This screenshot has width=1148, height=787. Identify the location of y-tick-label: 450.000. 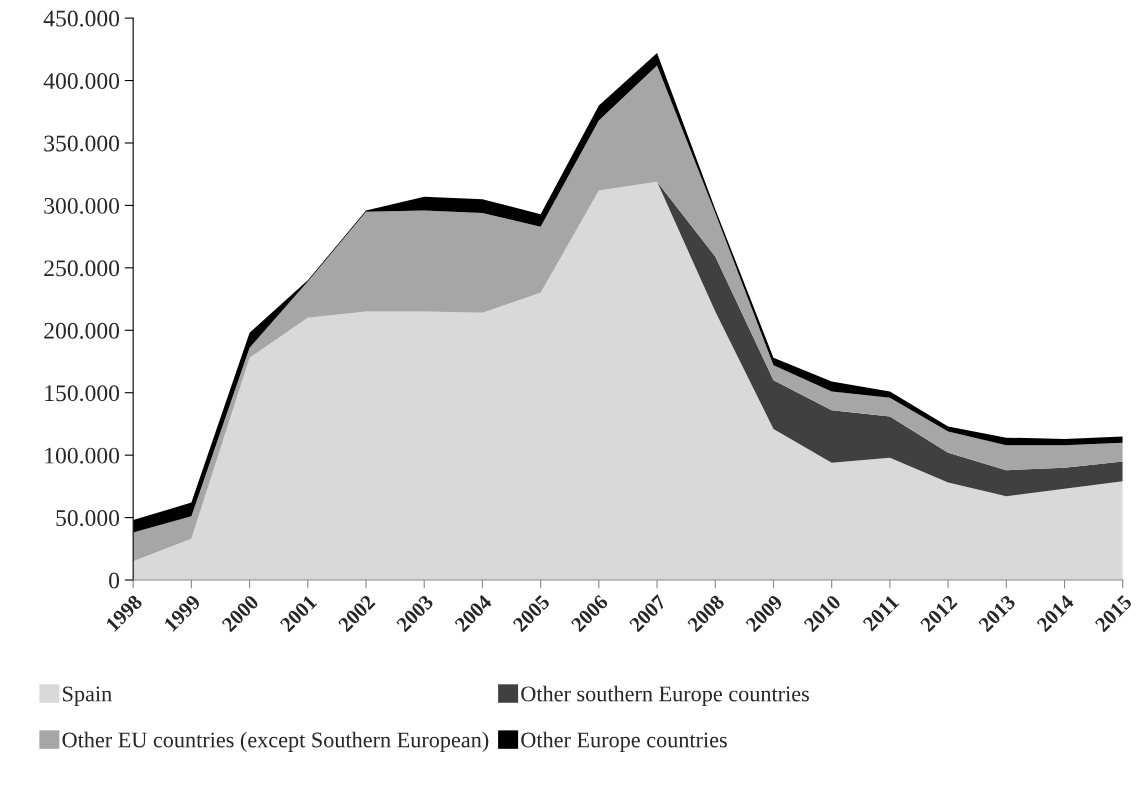
(81, 18).